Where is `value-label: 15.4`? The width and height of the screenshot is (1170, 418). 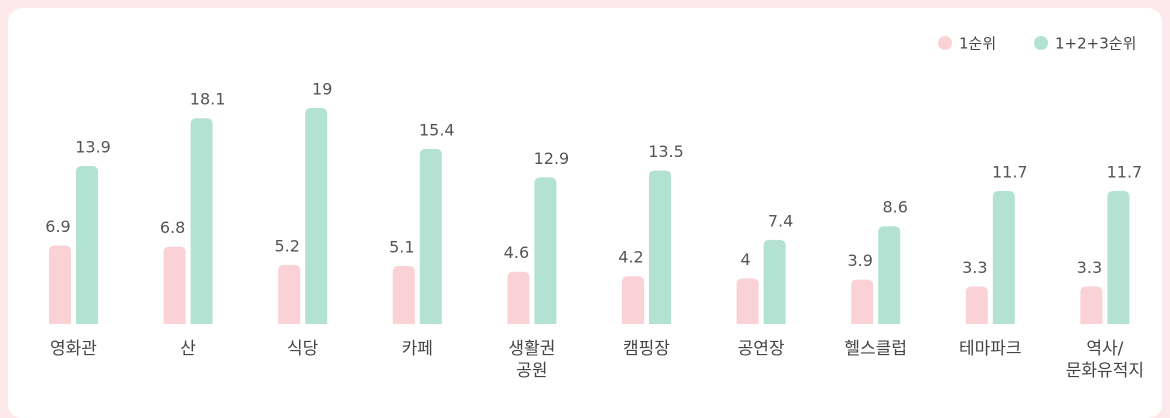
value-label: 15.4 is located at coordinates (437, 129).